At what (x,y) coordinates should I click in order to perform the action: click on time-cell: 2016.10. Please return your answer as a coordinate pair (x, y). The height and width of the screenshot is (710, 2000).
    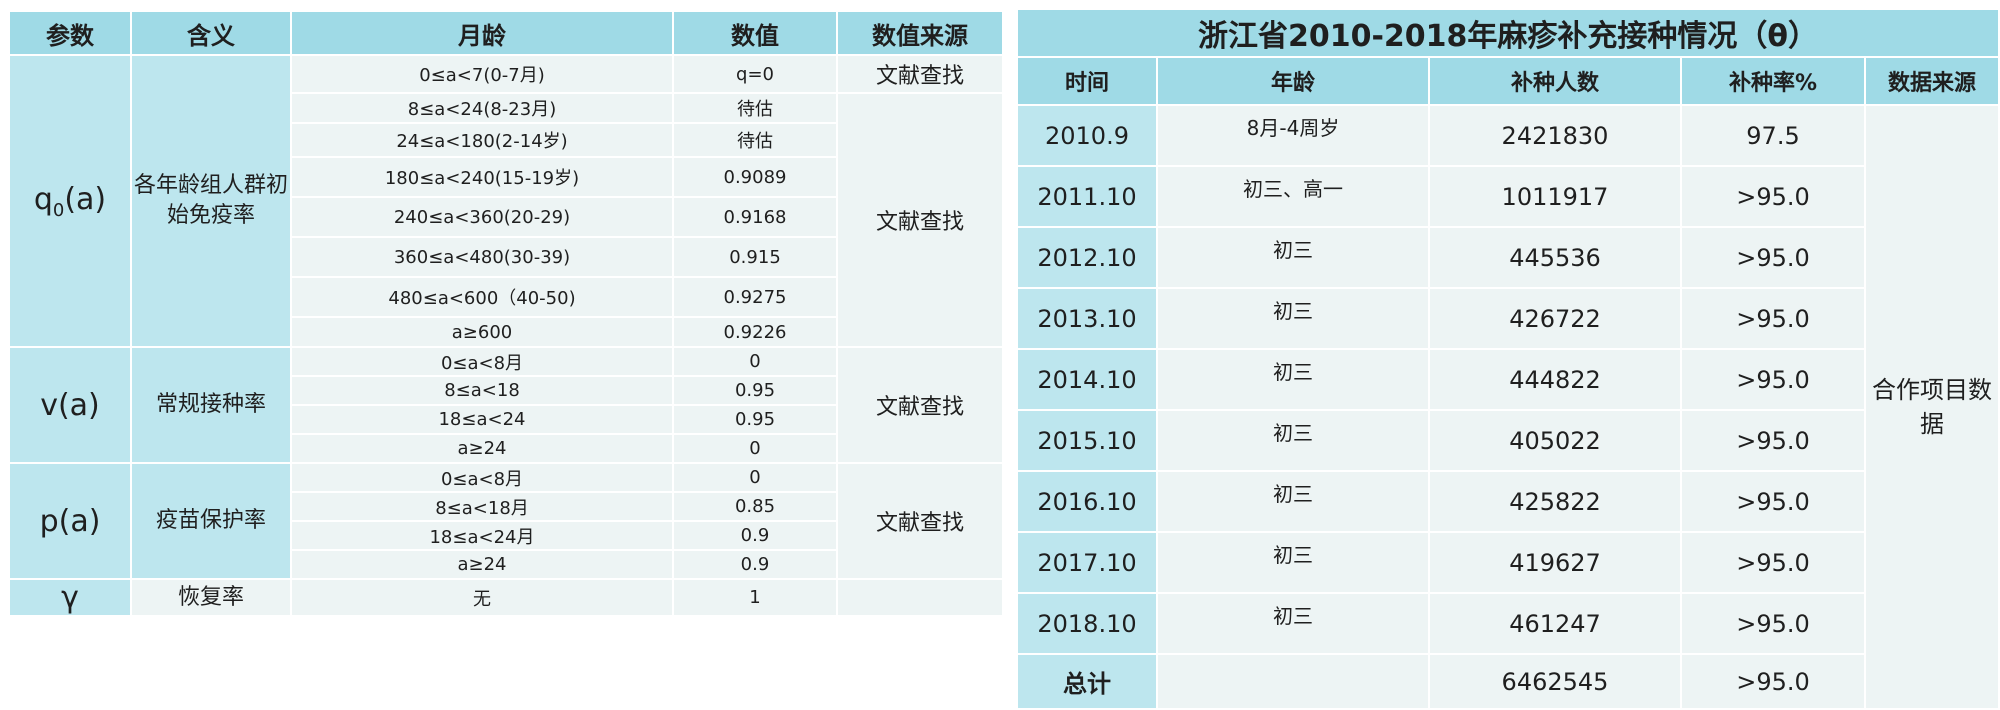
    Looking at the image, I should click on (1087, 501).